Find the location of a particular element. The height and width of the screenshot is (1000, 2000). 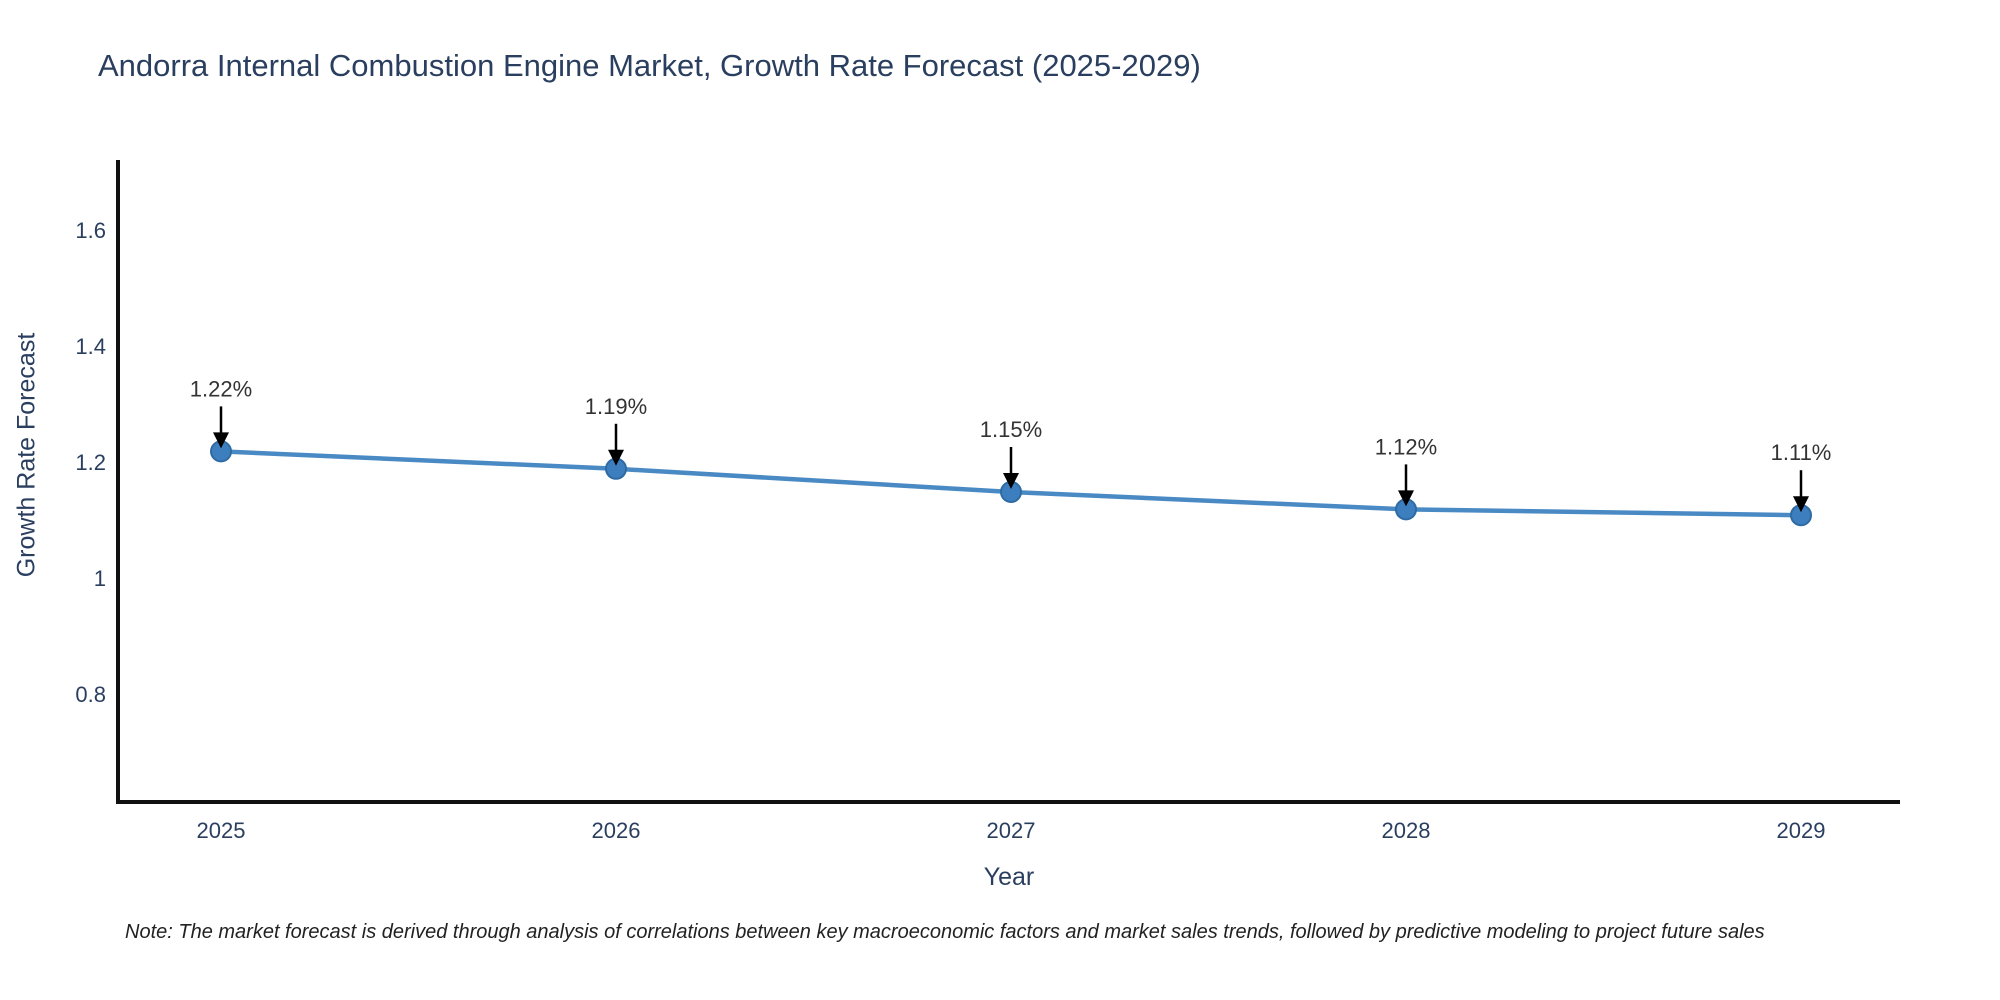

y-tick-label: 0.8 is located at coordinates (90, 694).